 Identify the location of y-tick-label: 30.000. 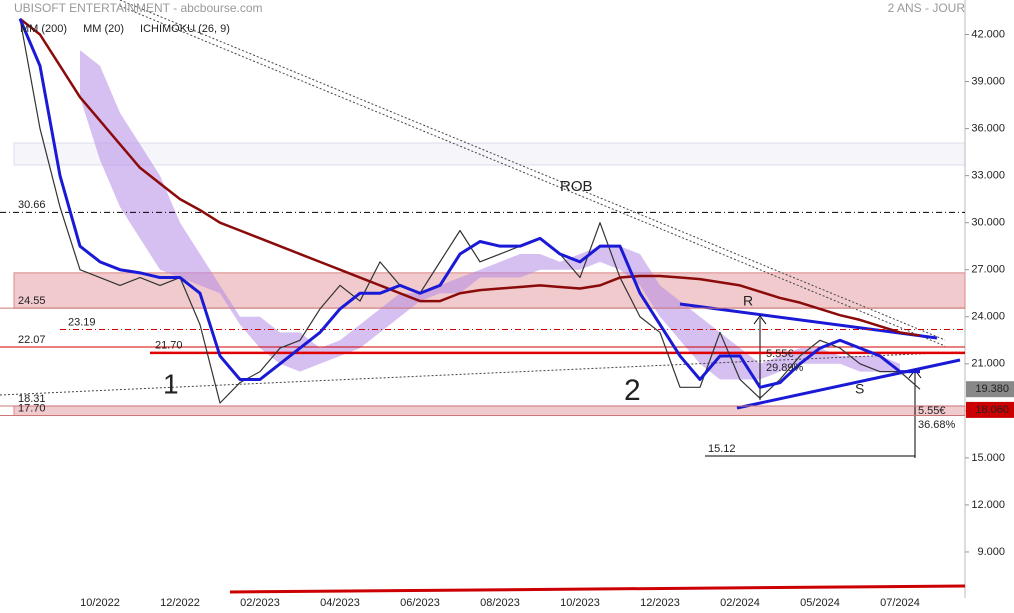
(988, 223).